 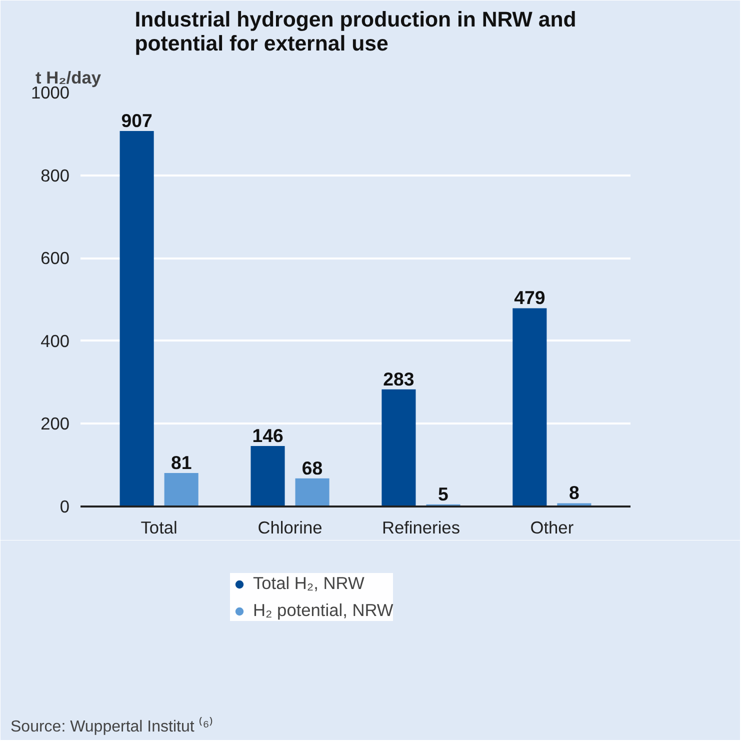 What do you see at coordinates (323, 610) in the screenshot?
I see `legend-label: H₂ potential, NRW` at bounding box center [323, 610].